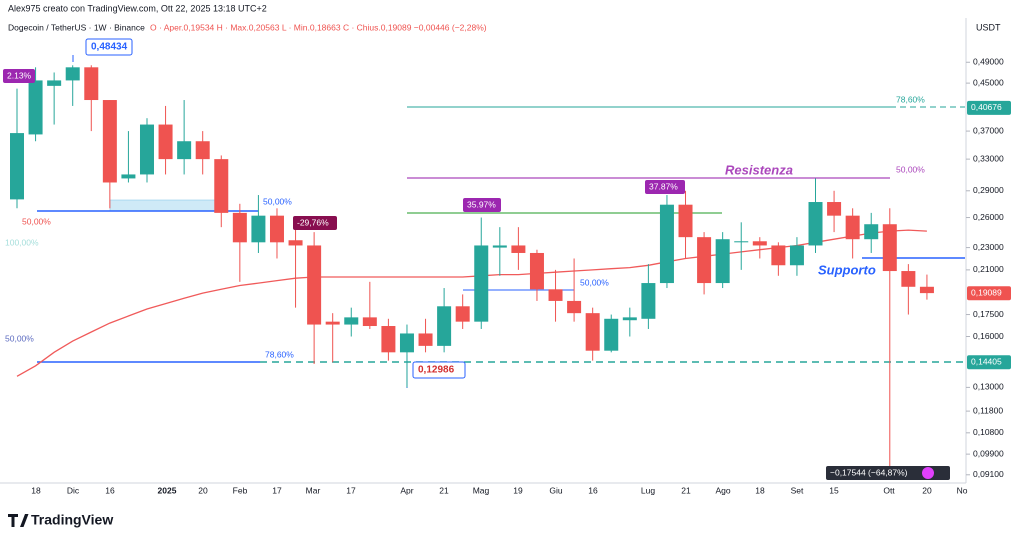  Describe the element at coordinates (834, 490) in the screenshot. I see `x-tick-label: 15` at that location.